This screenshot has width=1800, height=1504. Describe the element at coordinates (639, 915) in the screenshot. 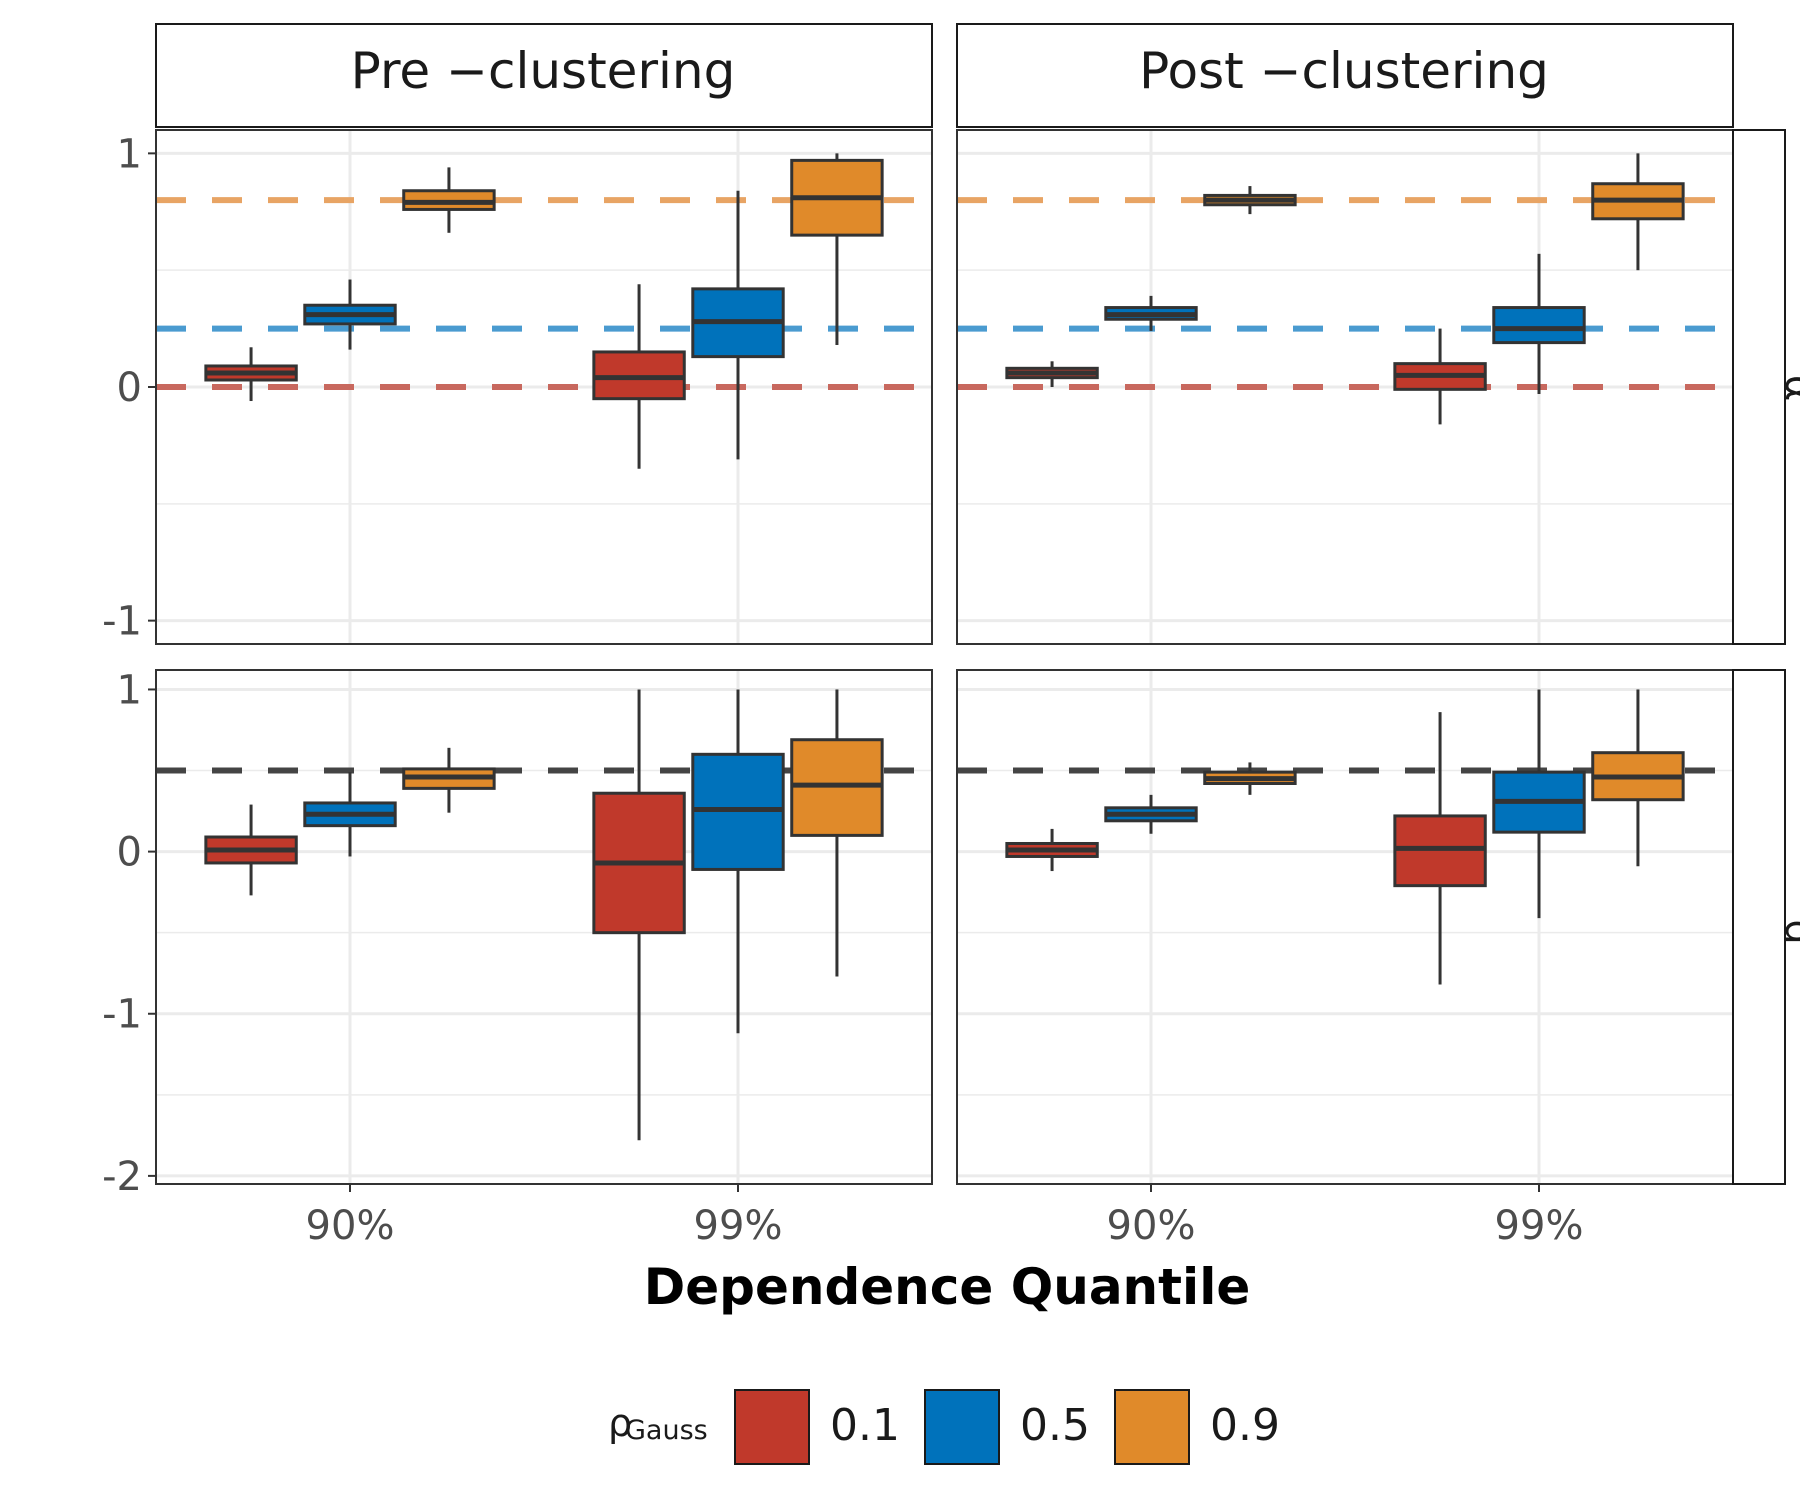

I see `boxplot-preclustering-d-99-0.1` at that location.